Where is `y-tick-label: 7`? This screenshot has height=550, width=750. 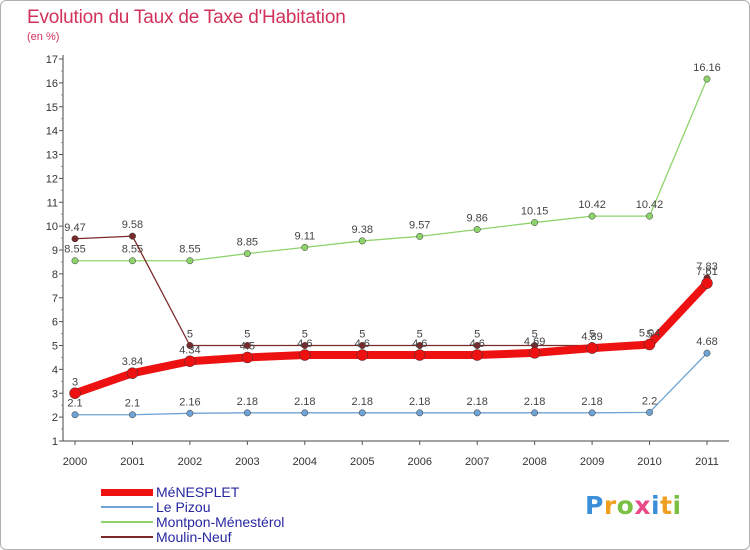
y-tick-label: 7 is located at coordinates (55, 299).